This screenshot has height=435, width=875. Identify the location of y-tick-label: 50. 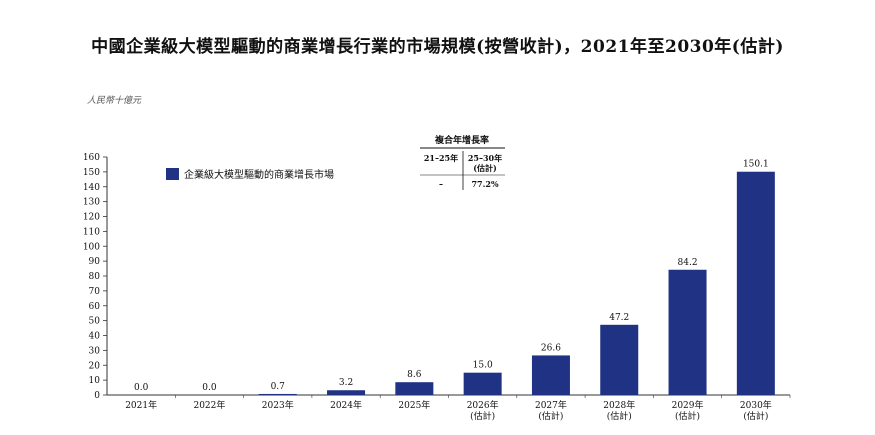
(95, 322).